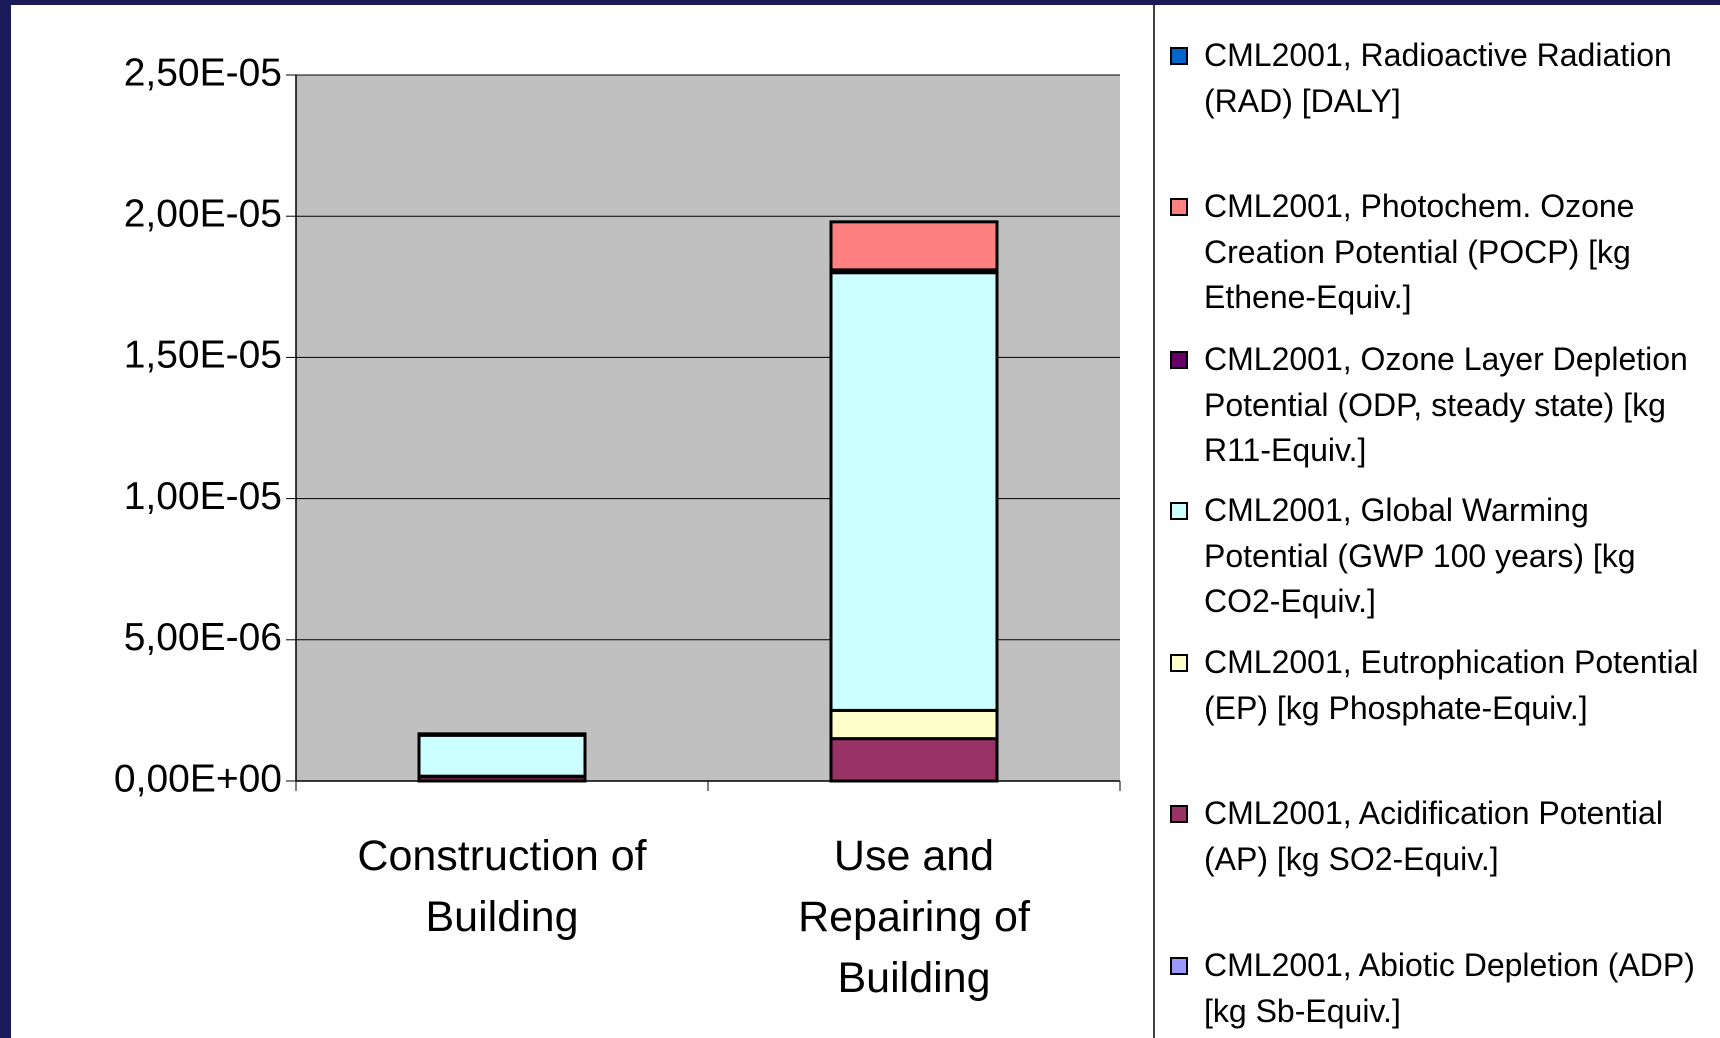 The image size is (1720, 1038). What do you see at coordinates (203, 496) in the screenshot?
I see `y-tick-label: 1,00E-05` at bounding box center [203, 496].